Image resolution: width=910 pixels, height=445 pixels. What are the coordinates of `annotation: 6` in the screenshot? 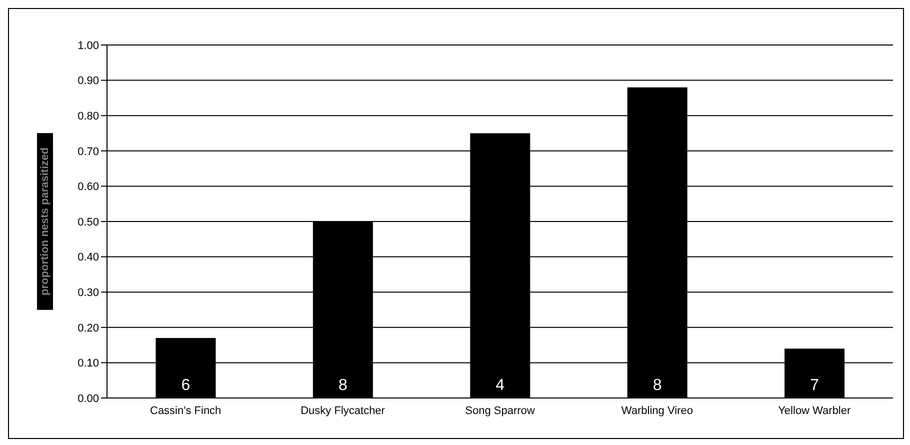 It's located at (185, 385).